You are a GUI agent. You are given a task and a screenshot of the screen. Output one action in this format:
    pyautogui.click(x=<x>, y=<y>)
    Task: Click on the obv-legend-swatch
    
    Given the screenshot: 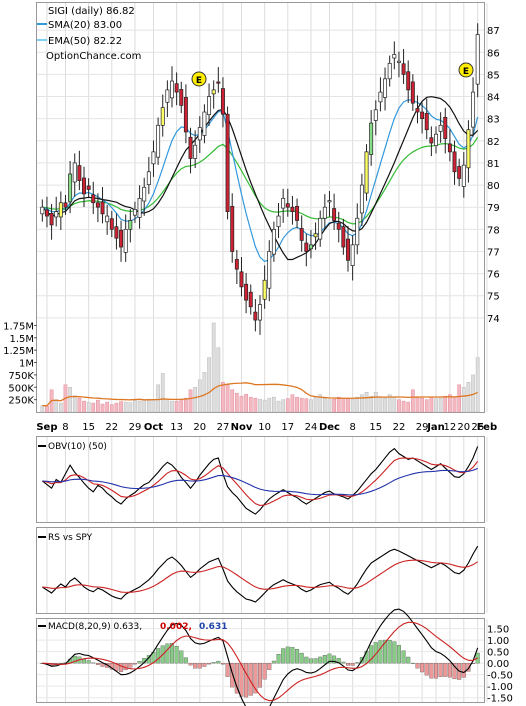 What is the action you would take?
    pyautogui.click(x=42, y=446)
    